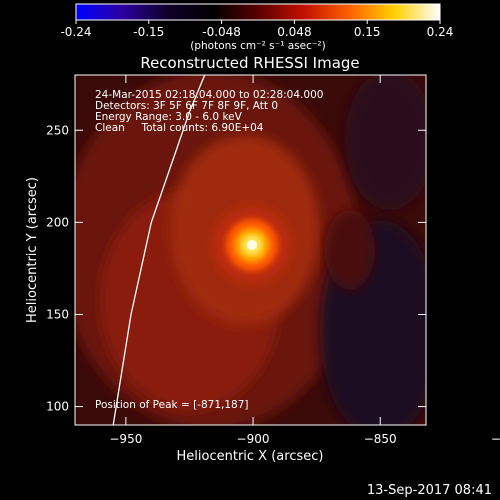 This screenshot has width=500, height=500. What do you see at coordinates (169, 117) in the screenshot?
I see `annotation-energy-range: Energy Range: 3.0 - 6.0 keV` at bounding box center [169, 117].